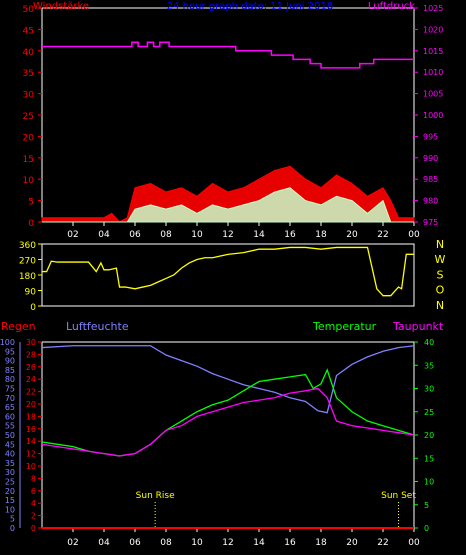  Describe the element at coordinates (430, 201) in the screenshot. I see `pressure-tick-label: 980` at that location.